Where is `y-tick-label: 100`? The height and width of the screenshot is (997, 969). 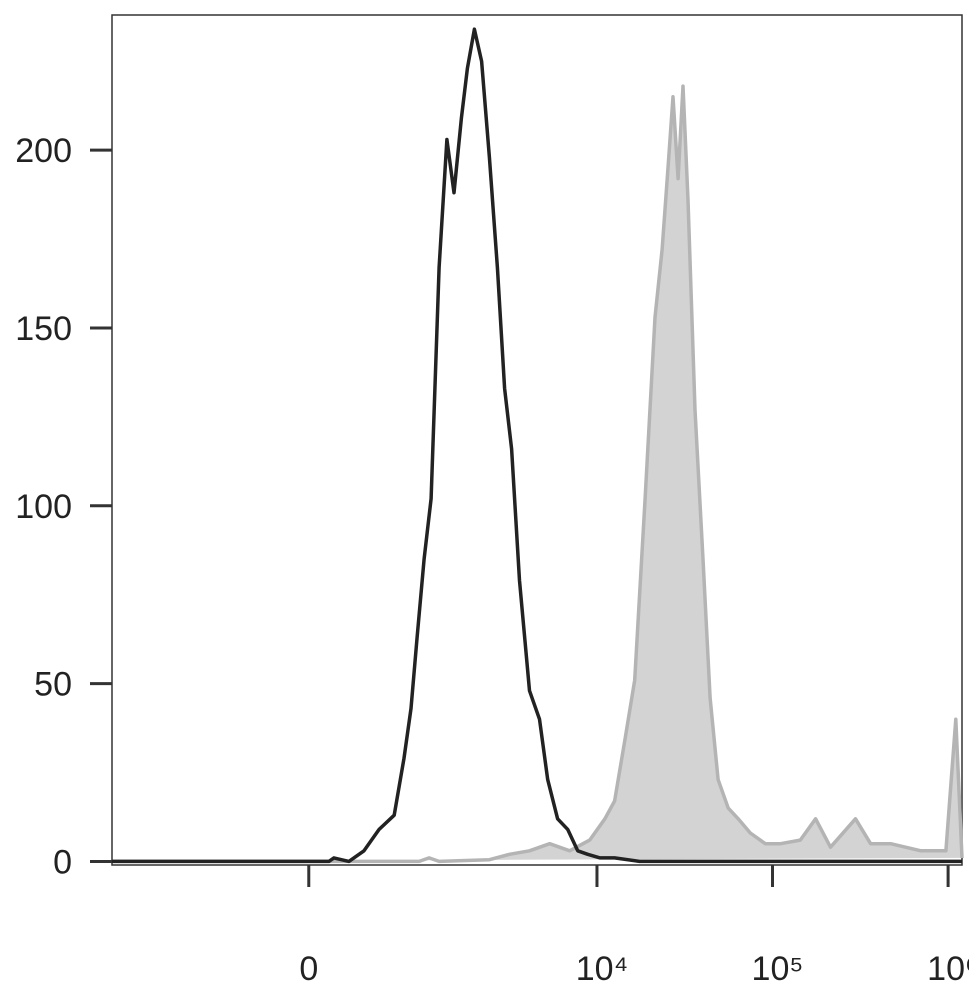 y-tick-label: 100 is located at coordinates (43, 507).